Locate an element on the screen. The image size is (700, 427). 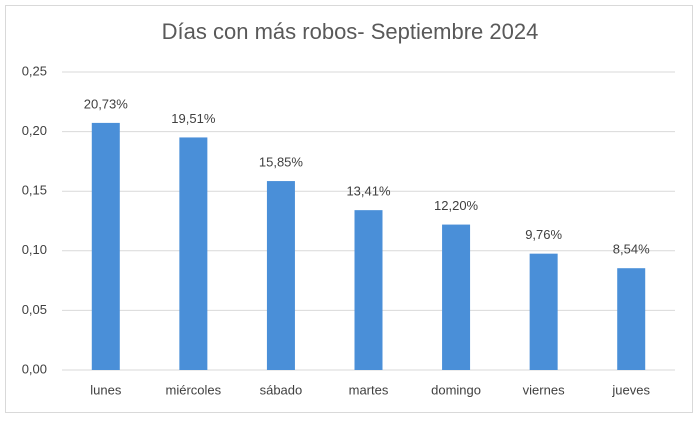
data-label: 8,54% is located at coordinates (631, 249).